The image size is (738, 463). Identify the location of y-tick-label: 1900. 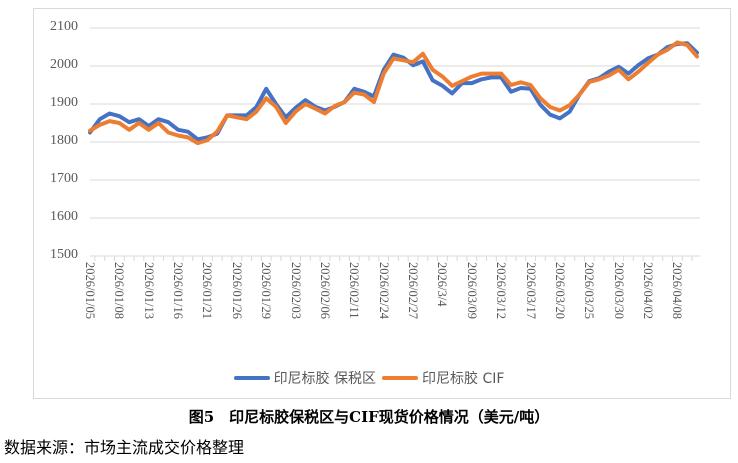
(64, 102).